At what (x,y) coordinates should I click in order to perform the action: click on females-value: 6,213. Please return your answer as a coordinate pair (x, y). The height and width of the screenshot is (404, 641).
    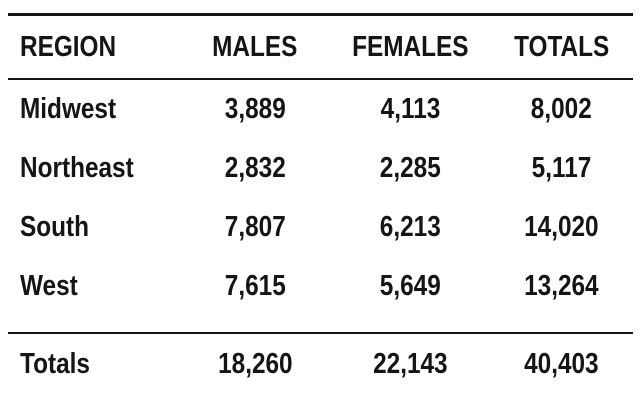
    Looking at the image, I should click on (410, 227).